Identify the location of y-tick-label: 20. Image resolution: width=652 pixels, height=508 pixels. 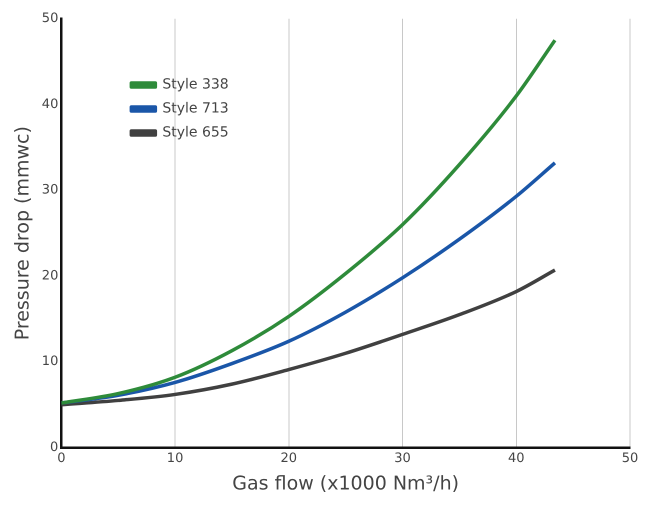
(50, 276).